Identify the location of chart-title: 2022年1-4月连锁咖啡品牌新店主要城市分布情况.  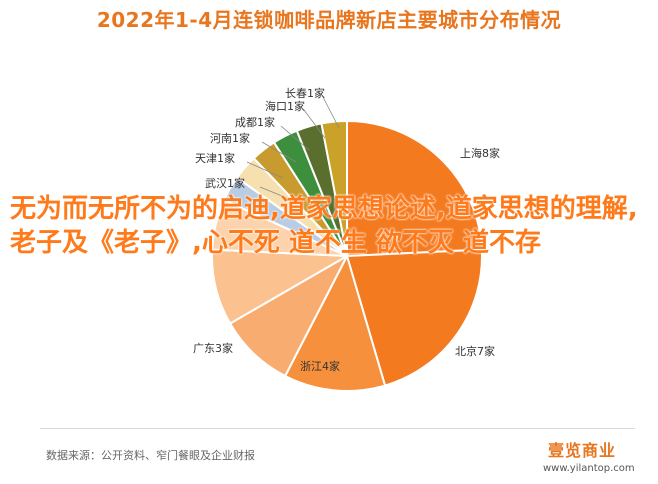
(329, 20).